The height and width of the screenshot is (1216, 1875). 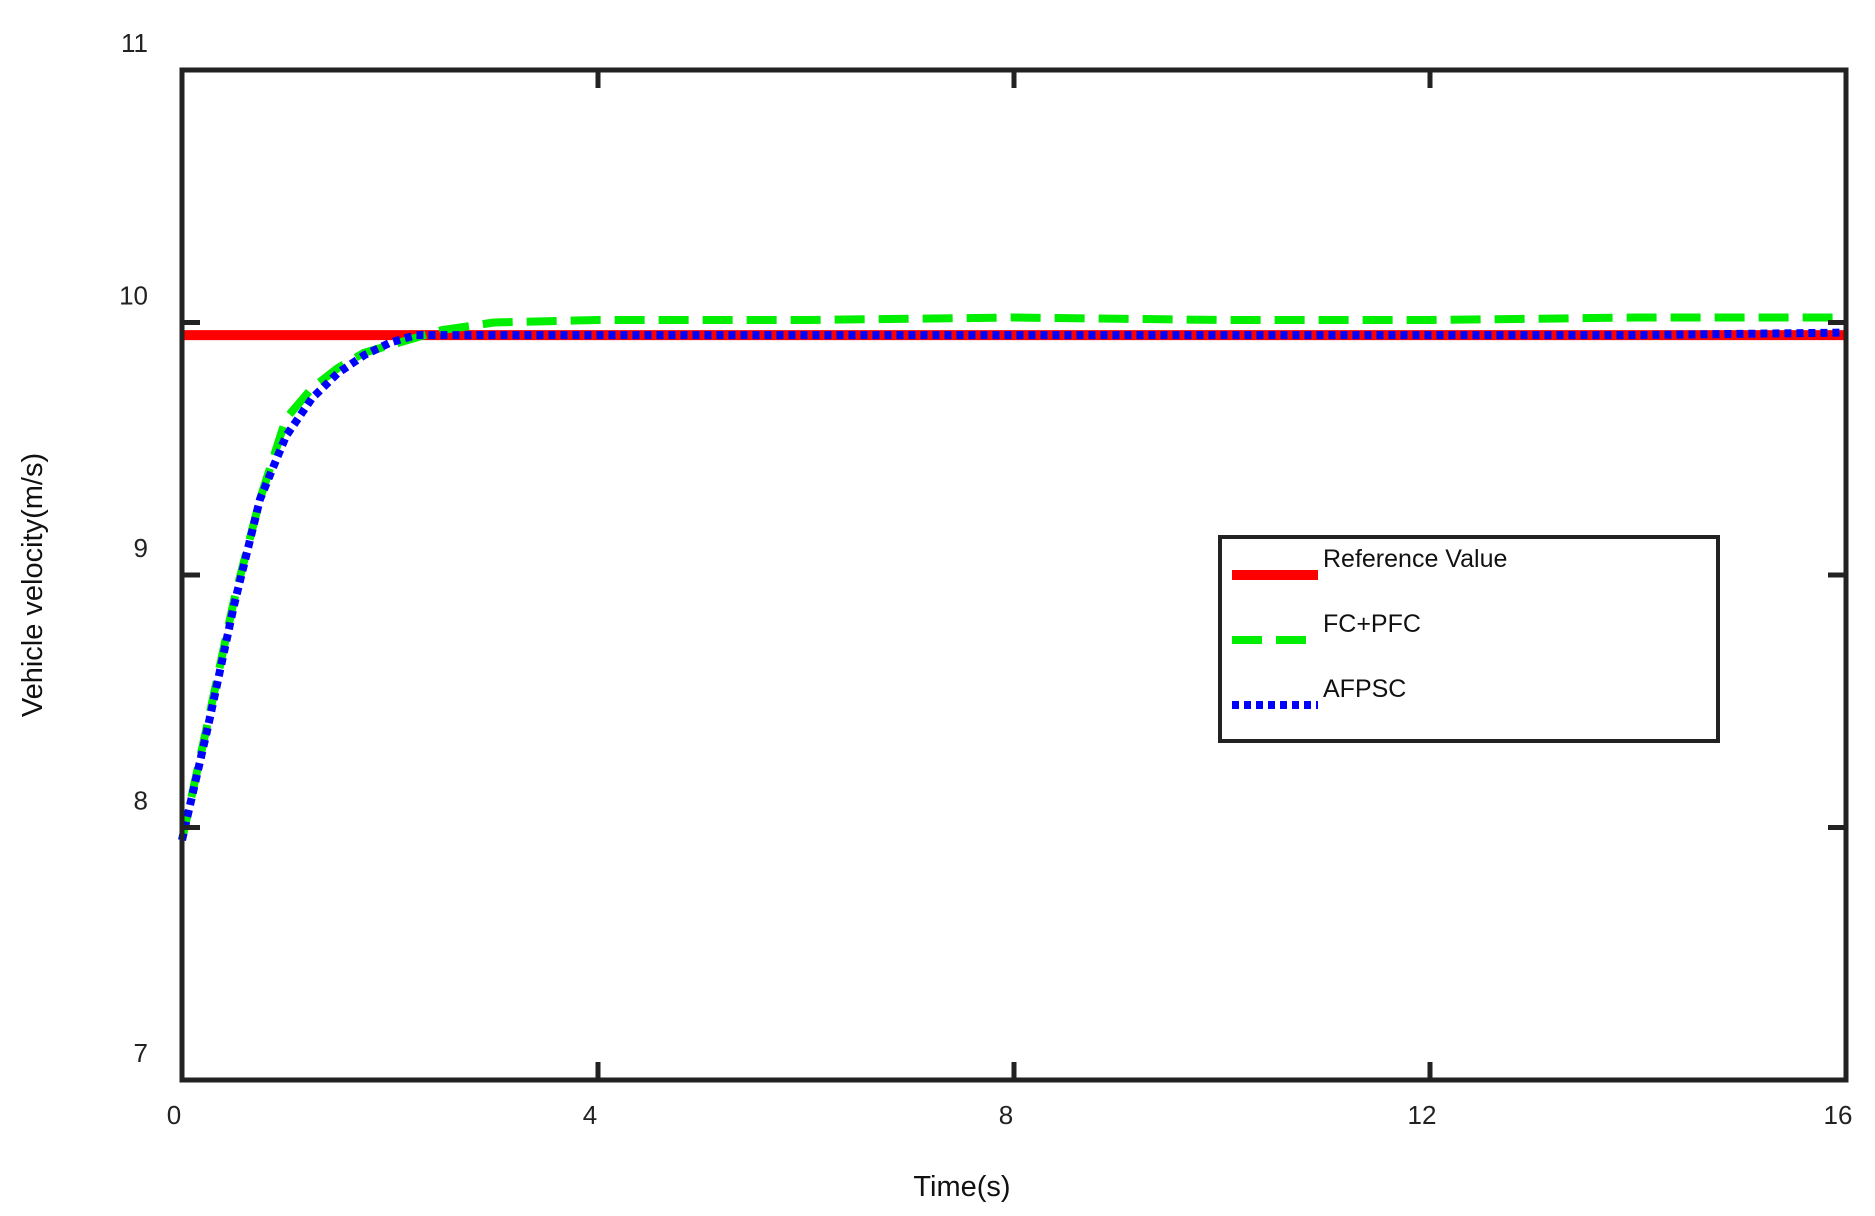 What do you see at coordinates (961, 1187) in the screenshot?
I see `x-axis-title: Time(s)` at bounding box center [961, 1187].